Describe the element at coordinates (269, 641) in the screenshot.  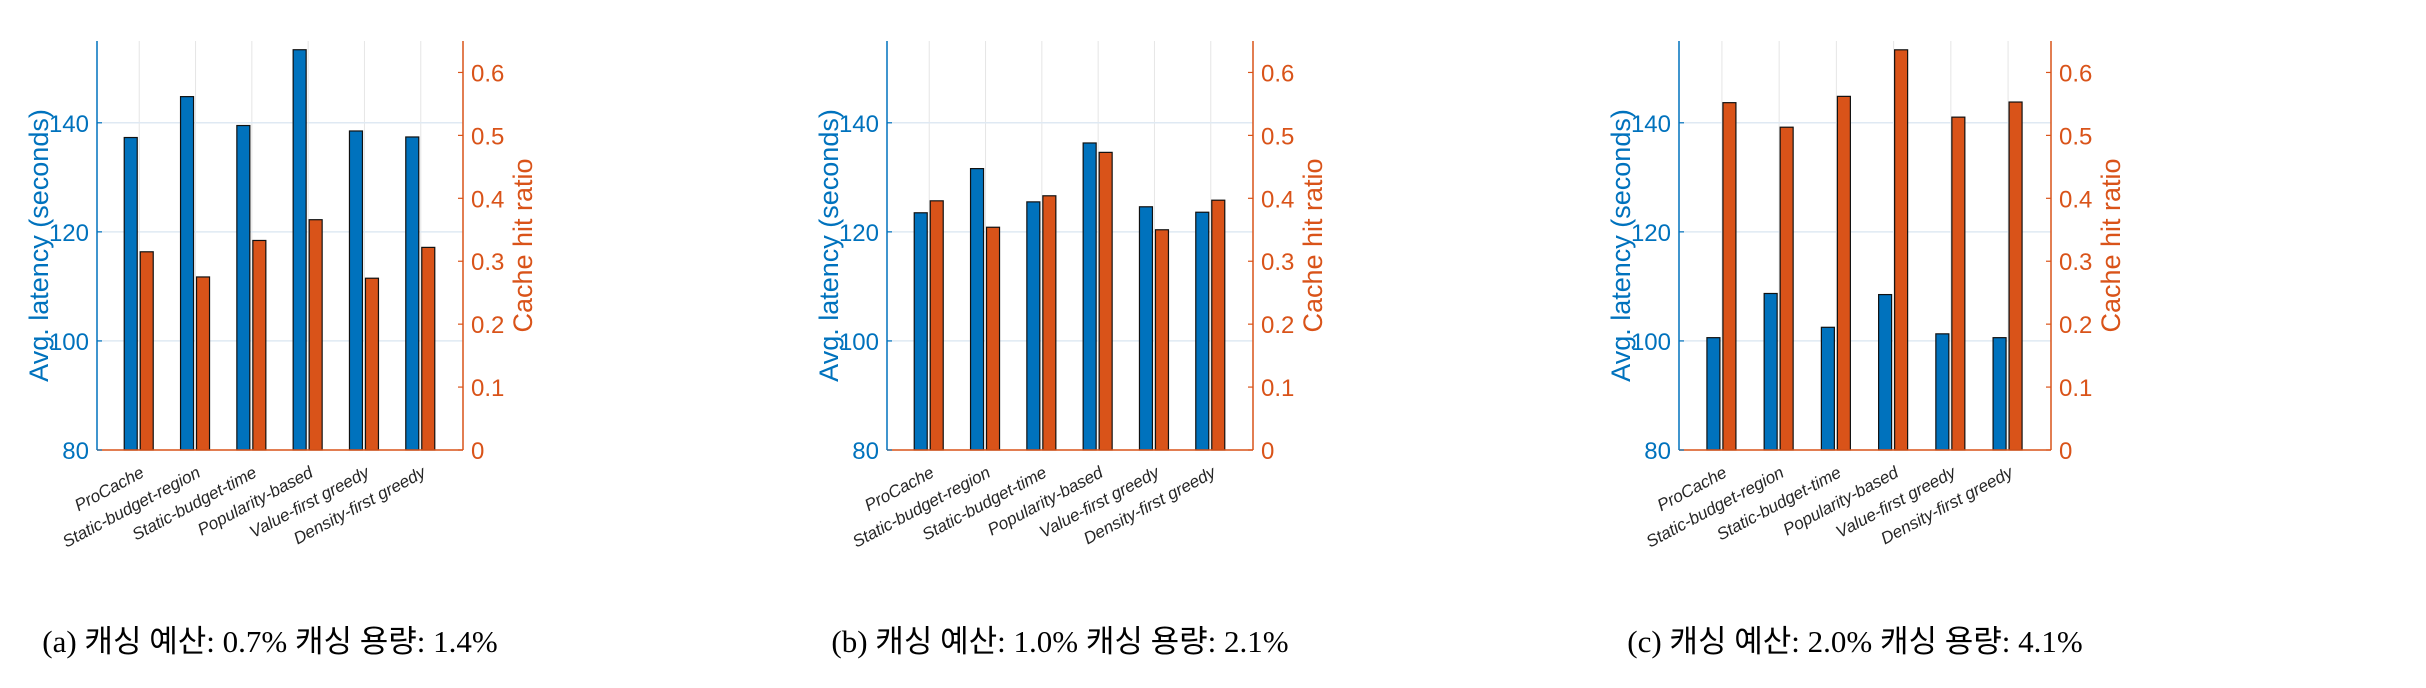
I see `panel-caption: (a) 캐싱 예산: 0.7% 캐싱 용량: 1.4%` at that location.